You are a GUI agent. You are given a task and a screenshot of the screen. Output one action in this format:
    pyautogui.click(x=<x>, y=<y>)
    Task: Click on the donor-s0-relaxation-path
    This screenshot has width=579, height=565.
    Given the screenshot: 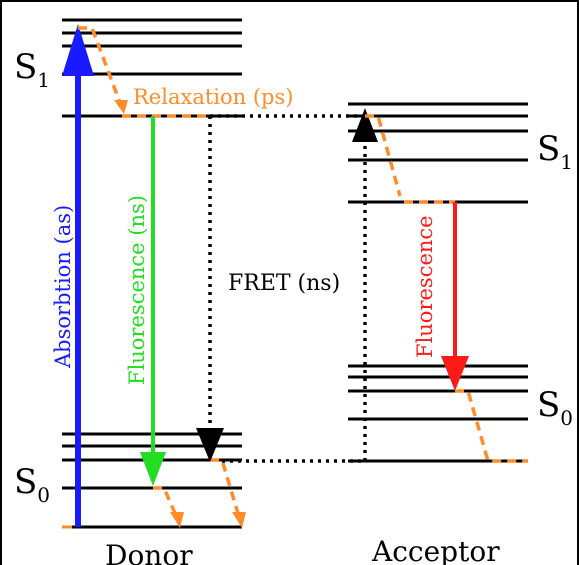 What is the action you would take?
    pyautogui.click(x=197, y=489)
    